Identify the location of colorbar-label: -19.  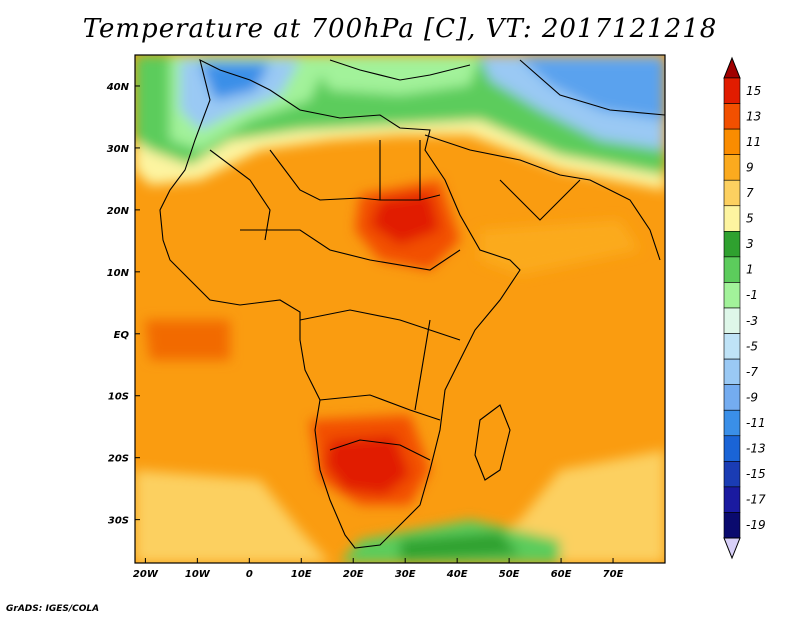
(756, 525).